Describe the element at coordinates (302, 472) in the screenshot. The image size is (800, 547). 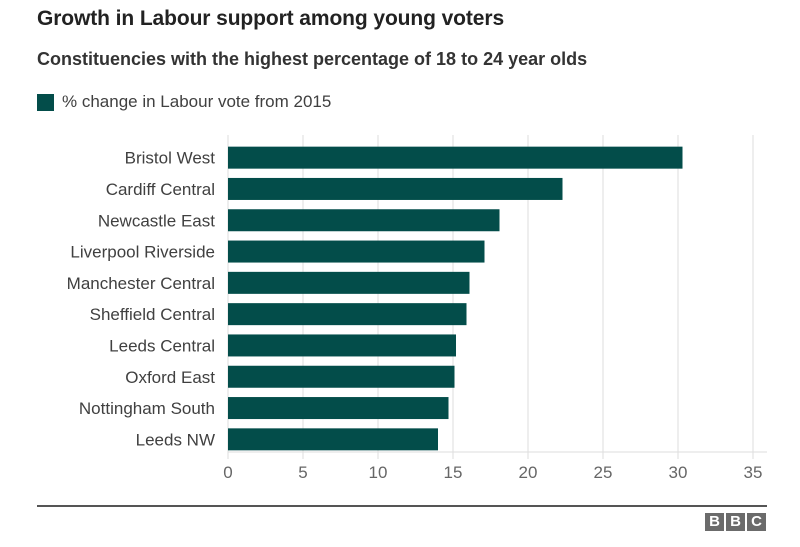
I see `x-tick-label: 5` at that location.